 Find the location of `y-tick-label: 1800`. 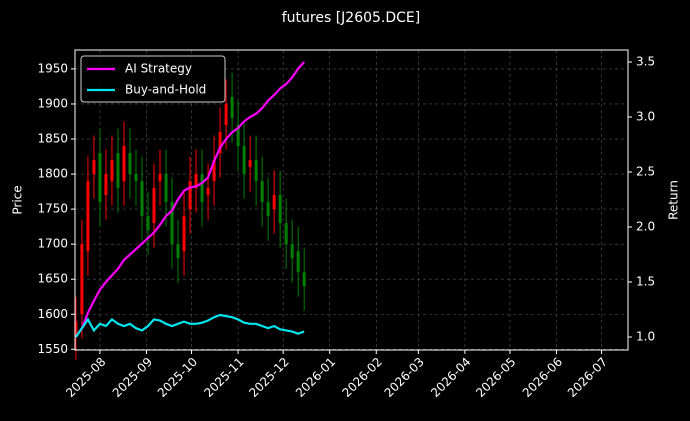

y-tick-label: 1800 is located at coordinates (52, 174).